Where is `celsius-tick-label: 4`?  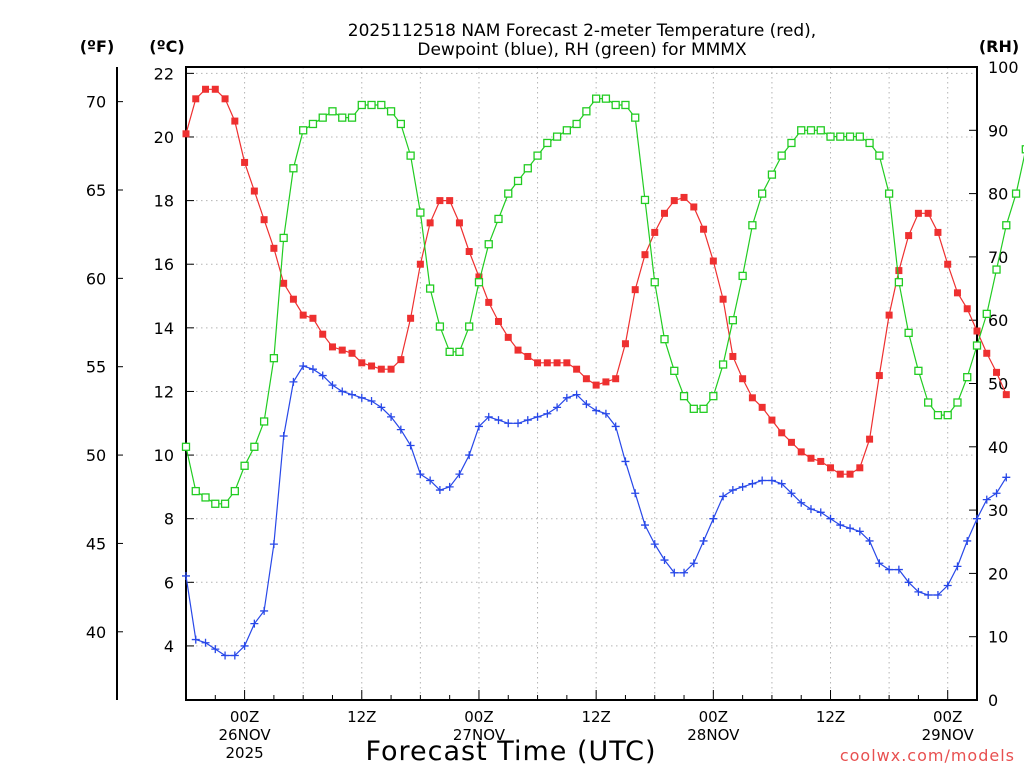 celsius-tick-label: 4 is located at coordinates (169, 646).